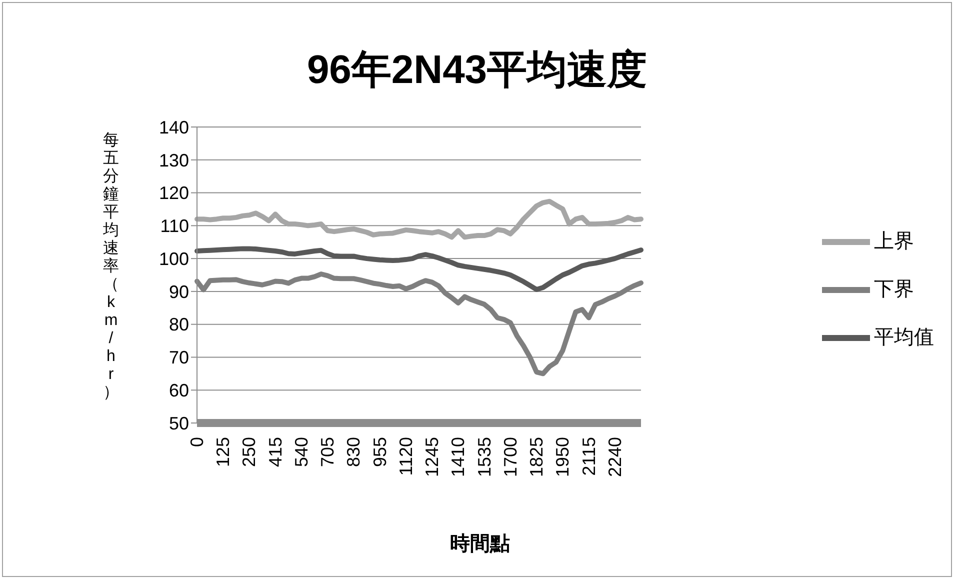  Describe the element at coordinates (588, 456) in the screenshot. I see `x-tick-label: 2115` at that location.